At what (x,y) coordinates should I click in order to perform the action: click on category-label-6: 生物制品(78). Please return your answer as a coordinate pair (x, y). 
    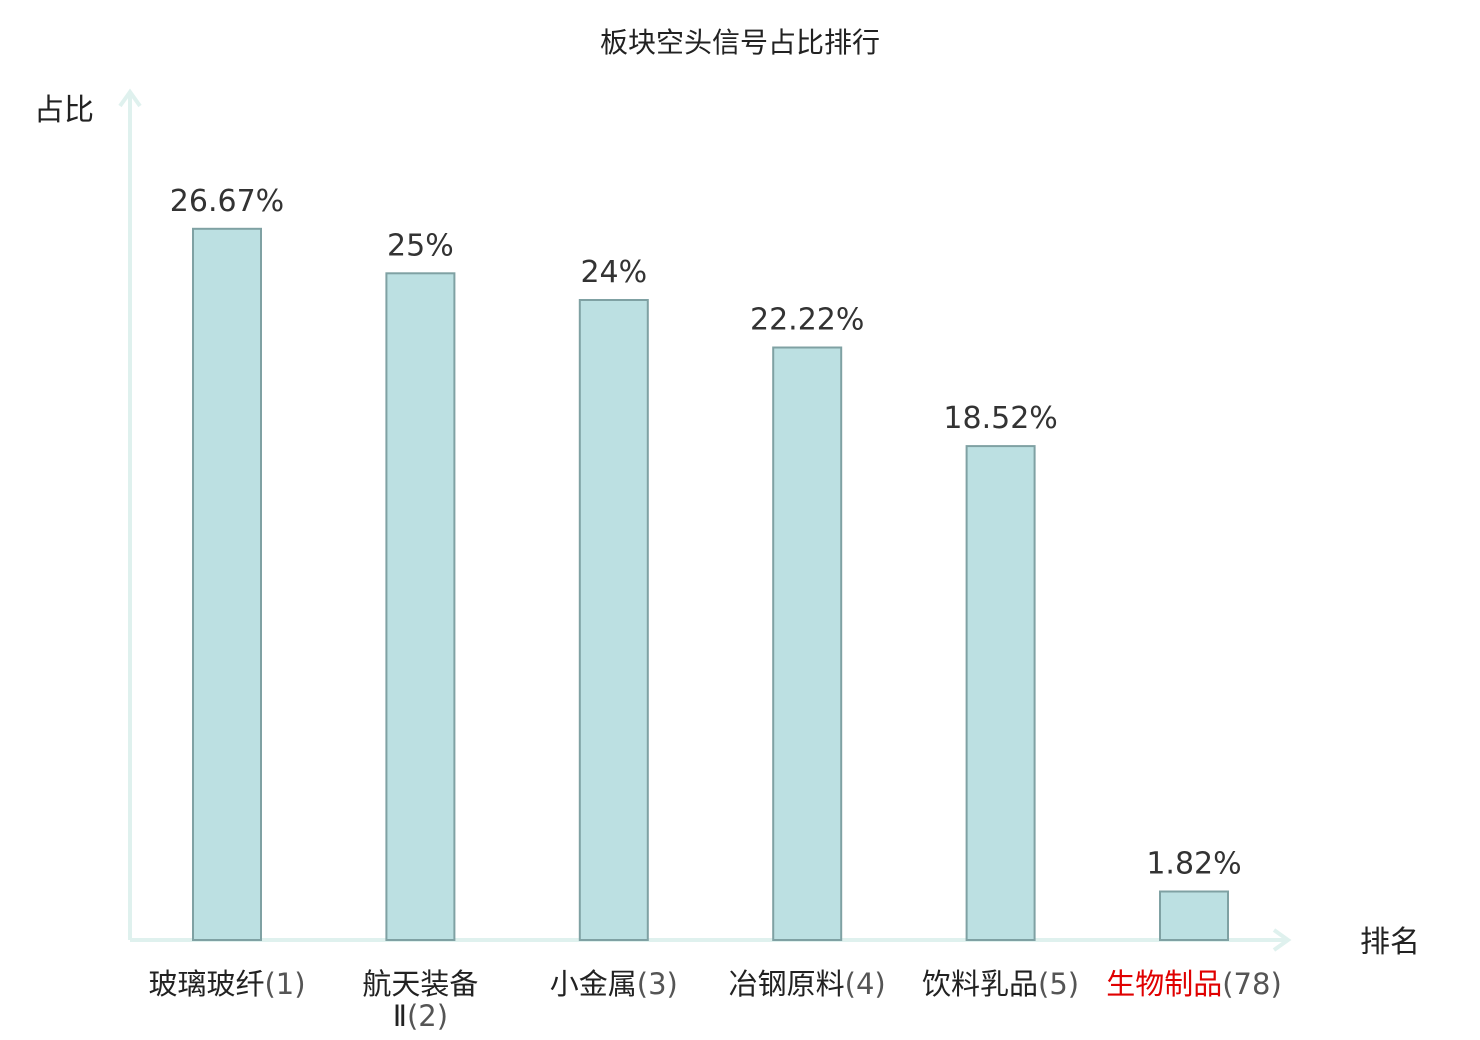
    Looking at the image, I should click on (1194, 984).